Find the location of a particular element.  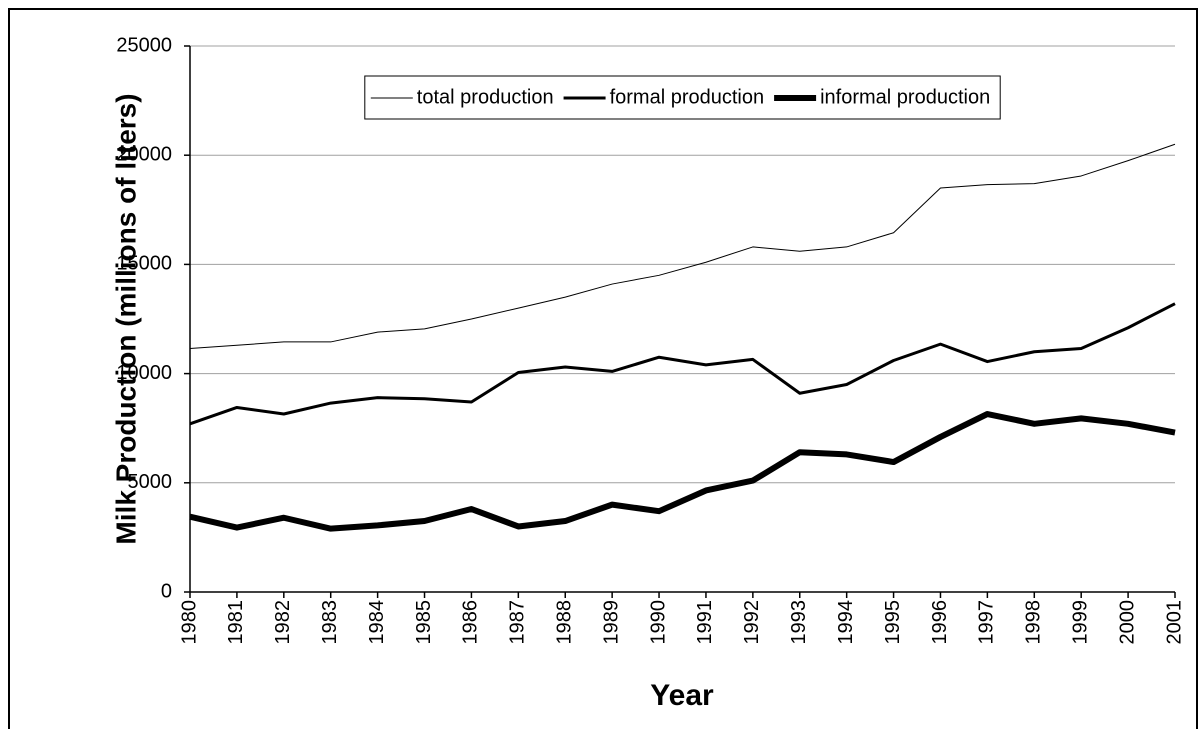

x-tick-label: 1993 is located at coordinates (799, 622).